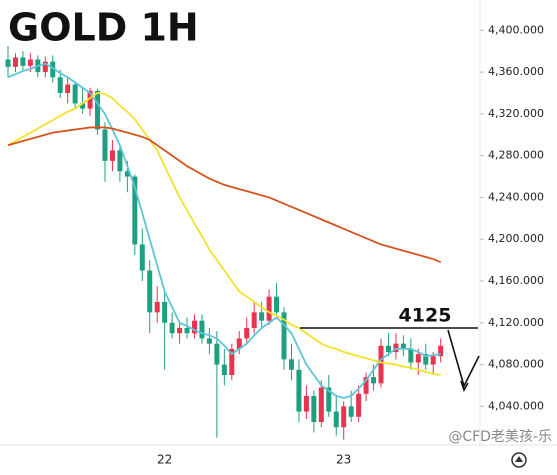  Describe the element at coordinates (516, 405) in the screenshot. I see `y-tick-label: 4,040.000` at that location.